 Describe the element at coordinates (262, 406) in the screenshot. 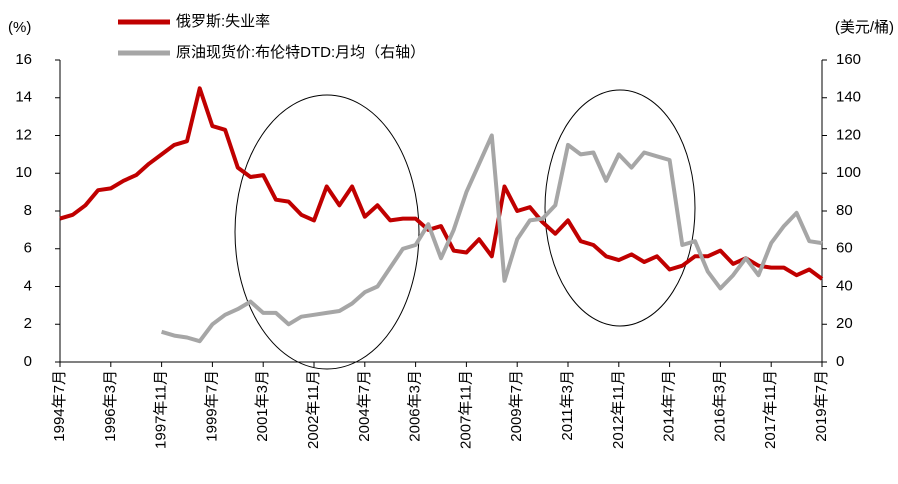

I see `x-tick-label: 2001年3月` at that location.